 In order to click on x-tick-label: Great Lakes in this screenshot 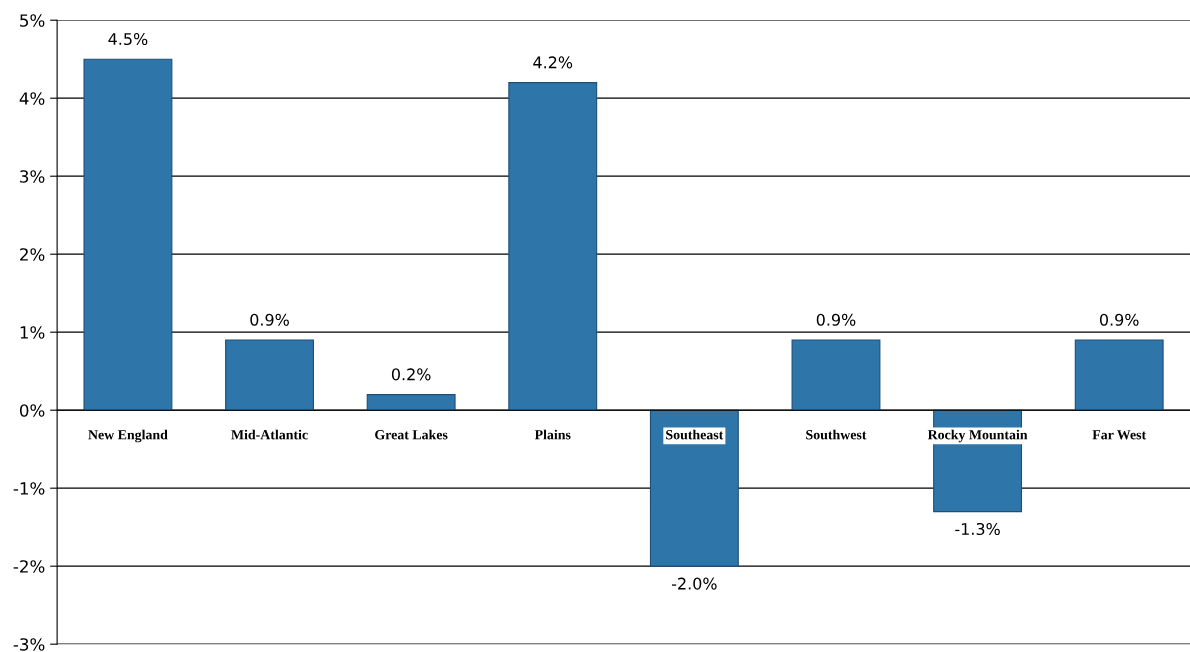, I will do `click(411, 434)`.